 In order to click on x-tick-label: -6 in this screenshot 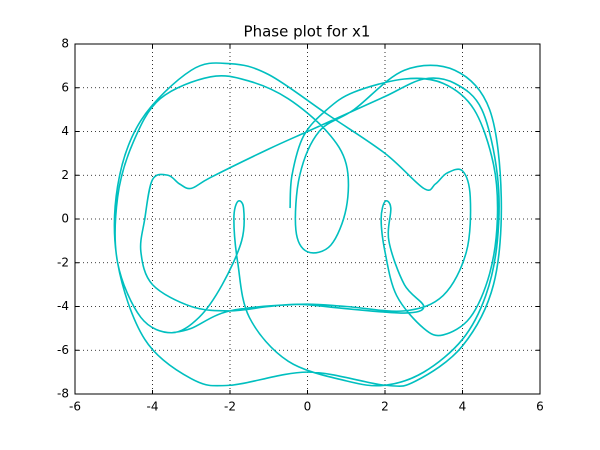, I will do `click(75, 407)`.